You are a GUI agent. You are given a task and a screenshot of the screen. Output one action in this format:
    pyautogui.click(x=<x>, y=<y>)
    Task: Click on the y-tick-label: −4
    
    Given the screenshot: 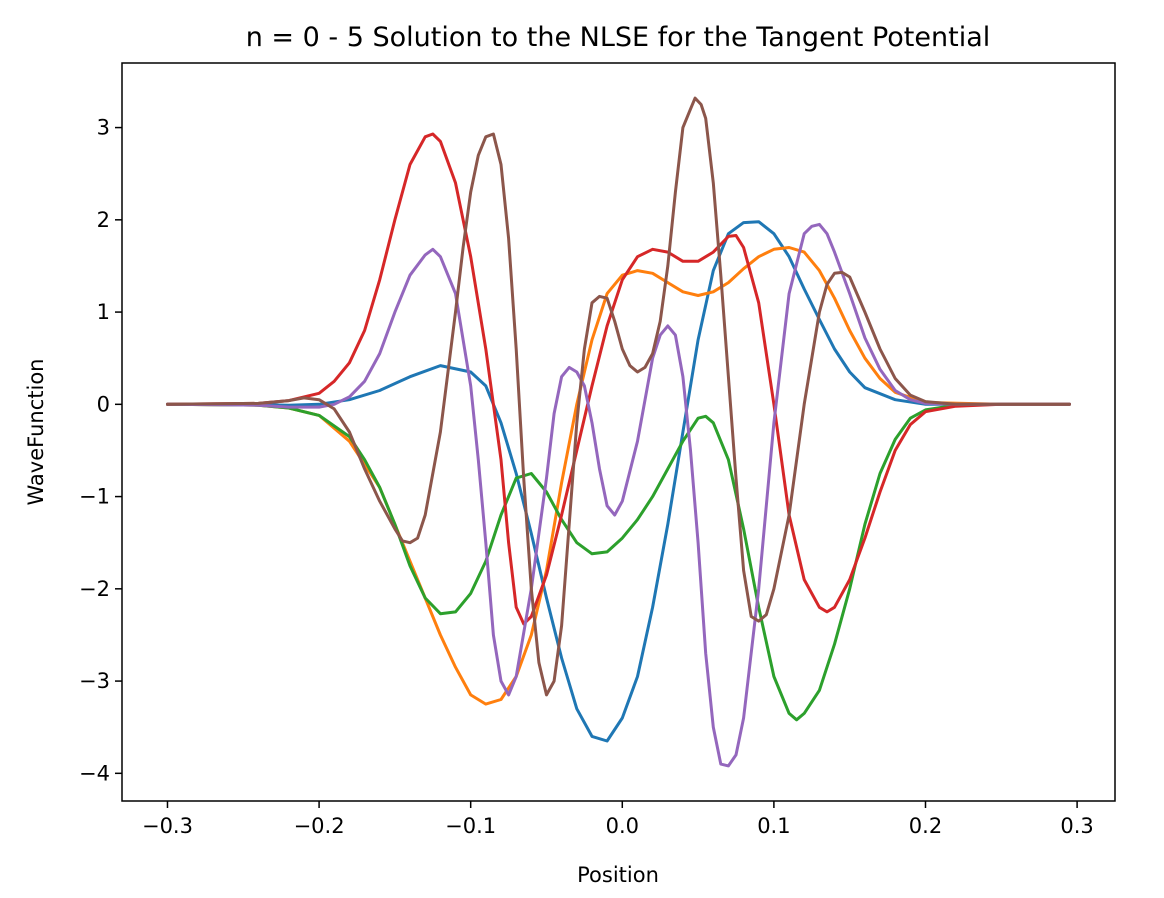 What is the action you would take?
    pyautogui.click(x=94, y=773)
    